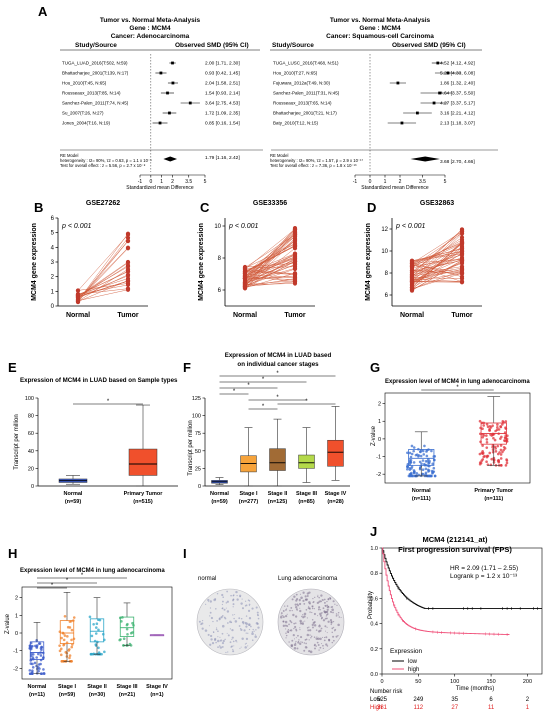 This screenshot has width=550, height=721. What do you see at coordinates (455, 549) in the screenshot?
I see `panel-j-title-2: First progression survival (FPS)` at bounding box center [455, 549].